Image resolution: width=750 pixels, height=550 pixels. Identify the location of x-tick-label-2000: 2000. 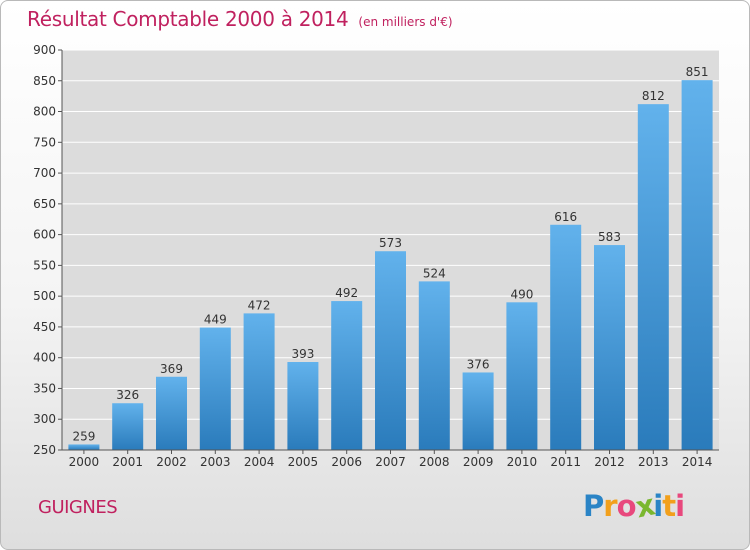
(84, 462).